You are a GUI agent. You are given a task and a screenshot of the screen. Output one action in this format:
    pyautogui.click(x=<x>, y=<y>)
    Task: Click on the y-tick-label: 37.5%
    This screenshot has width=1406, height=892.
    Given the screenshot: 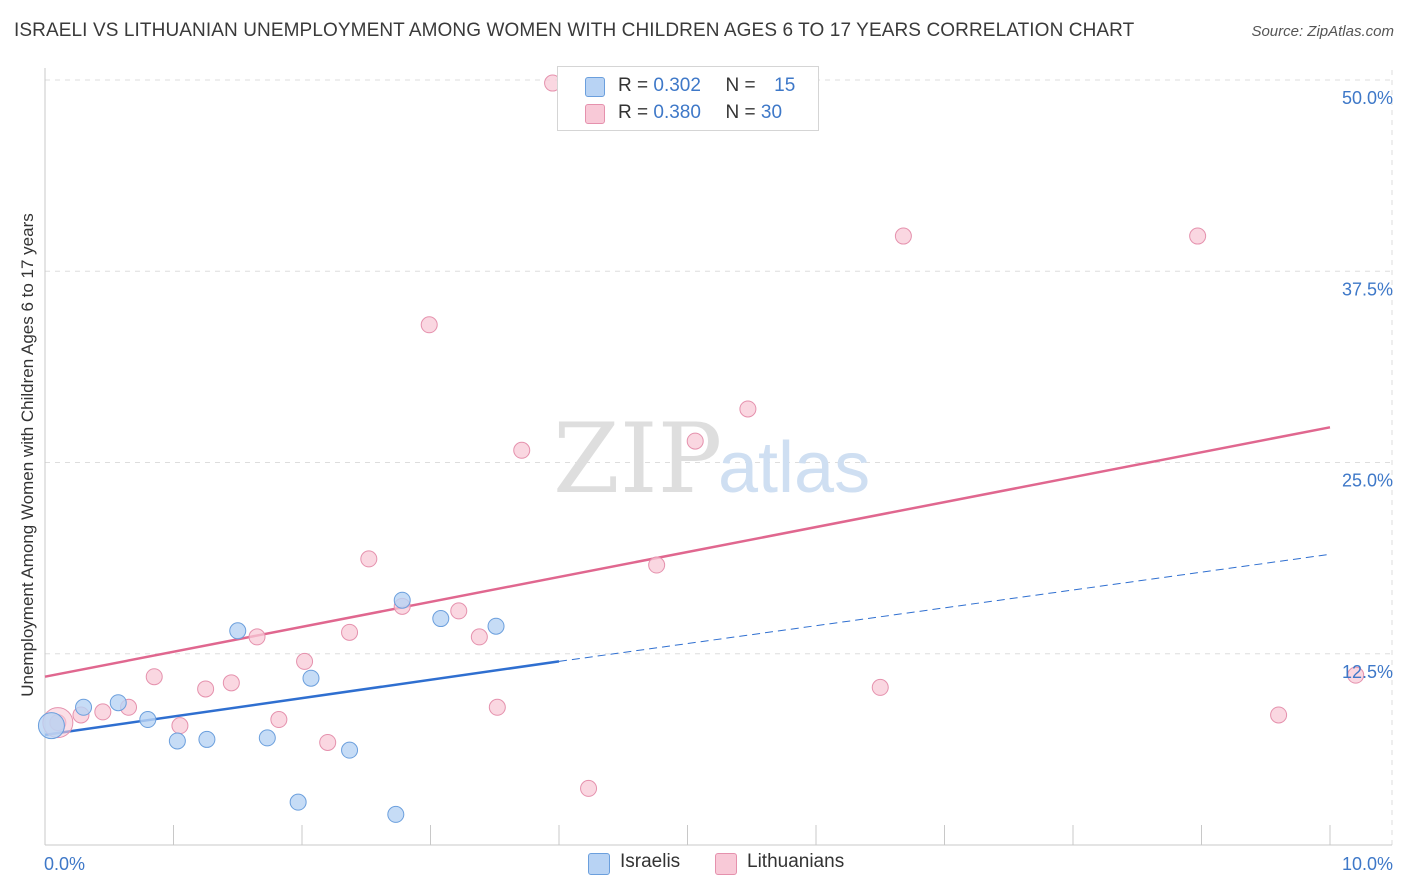 What is the action you would take?
    pyautogui.click(x=1367, y=289)
    